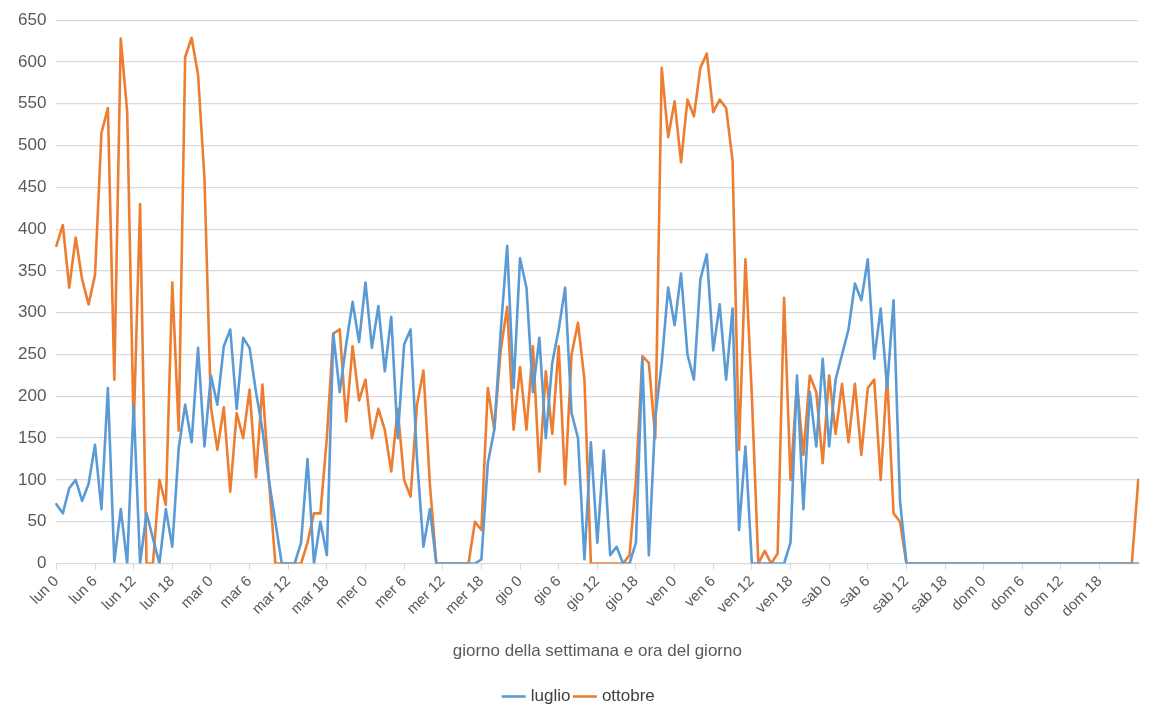  Describe the element at coordinates (968, 592) in the screenshot. I see `x-tick-label: dom 0` at that location.